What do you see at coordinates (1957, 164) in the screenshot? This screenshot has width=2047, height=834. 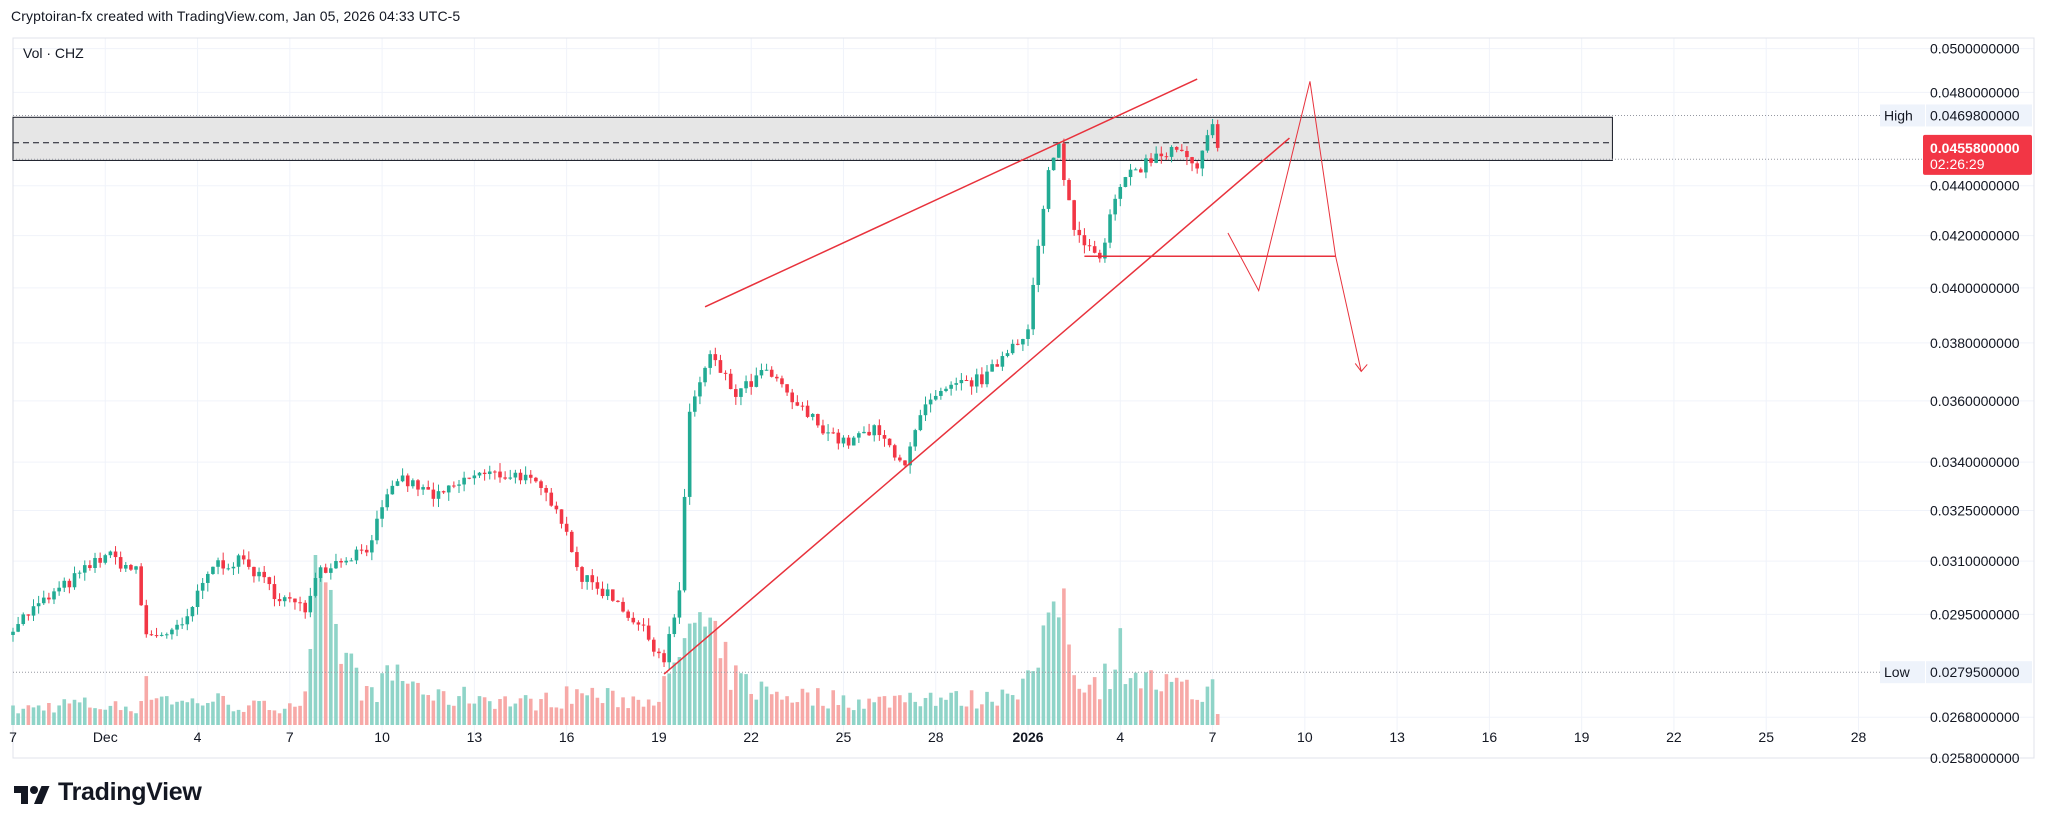 I see `price-countdown: 02:26:29` at bounding box center [1957, 164].